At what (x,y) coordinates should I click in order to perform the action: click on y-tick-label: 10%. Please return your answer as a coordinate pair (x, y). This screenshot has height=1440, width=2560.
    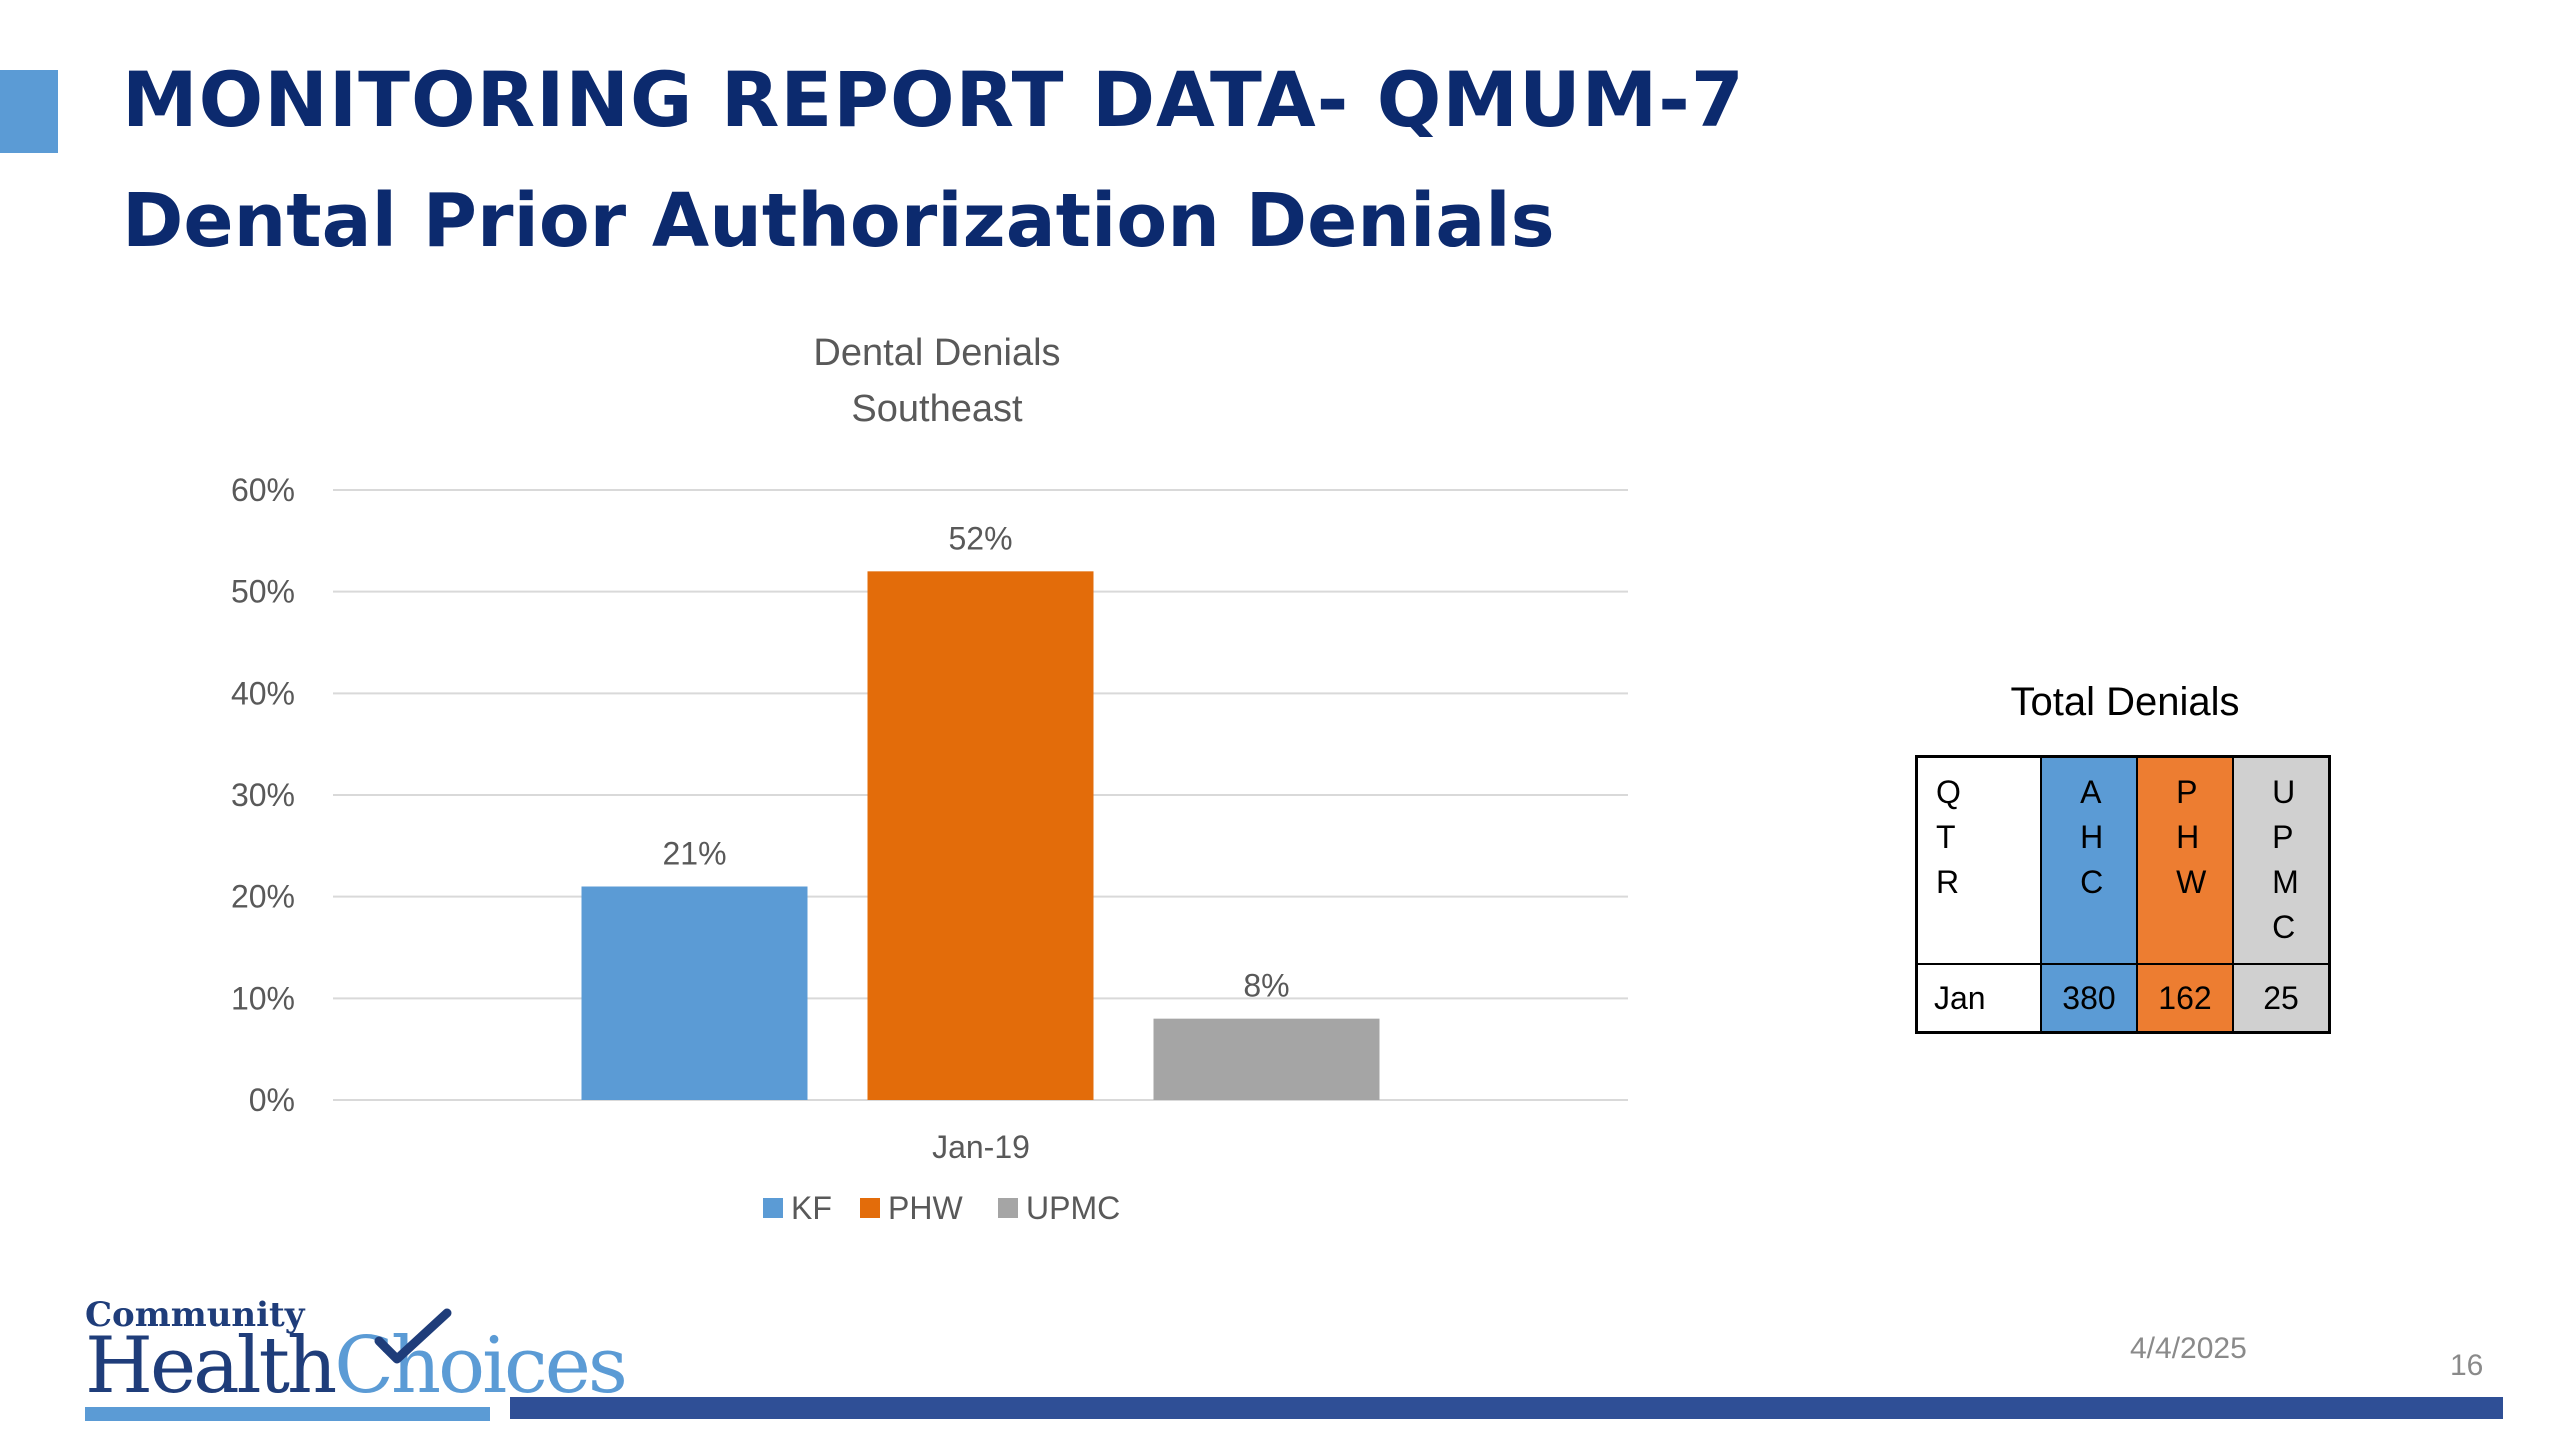
    Looking at the image, I should click on (263, 998).